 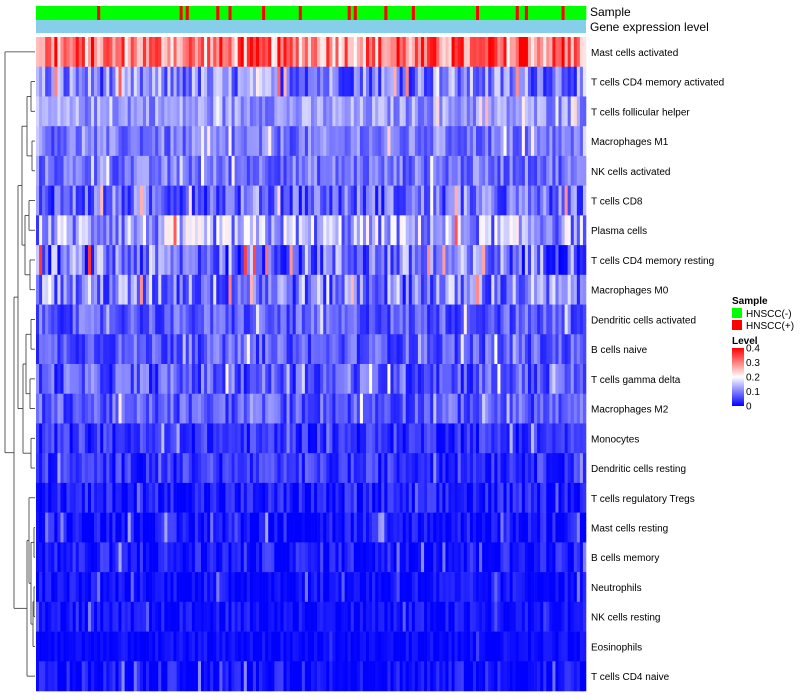 What do you see at coordinates (638, 469) in the screenshot?
I see `row-label: Dendritic cells resting` at bounding box center [638, 469].